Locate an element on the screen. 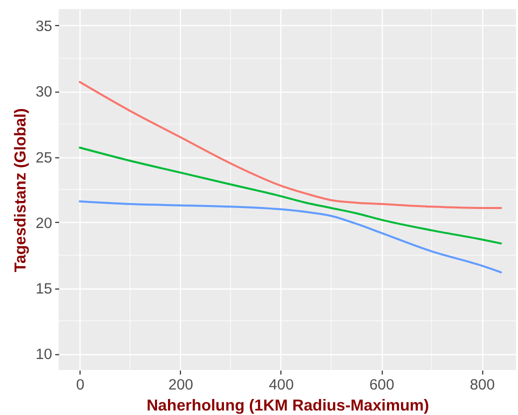  y-tick-label: 10 is located at coordinates (44, 355).